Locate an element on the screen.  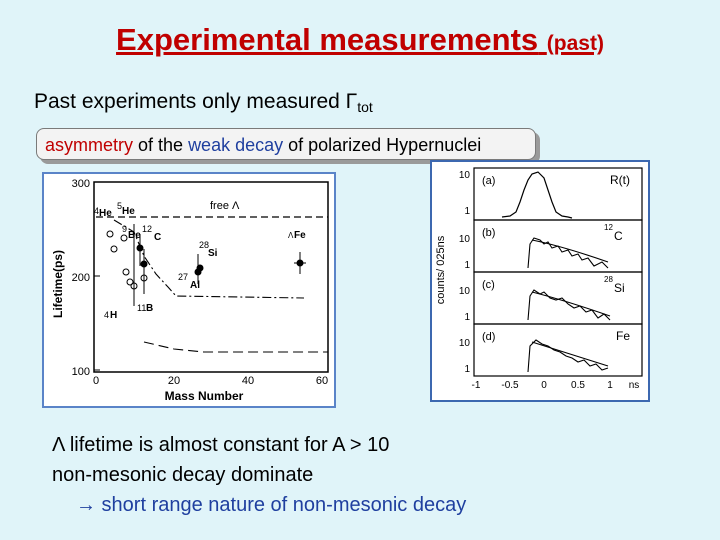
title-suffix: (past) is located at coordinates (575, 43).